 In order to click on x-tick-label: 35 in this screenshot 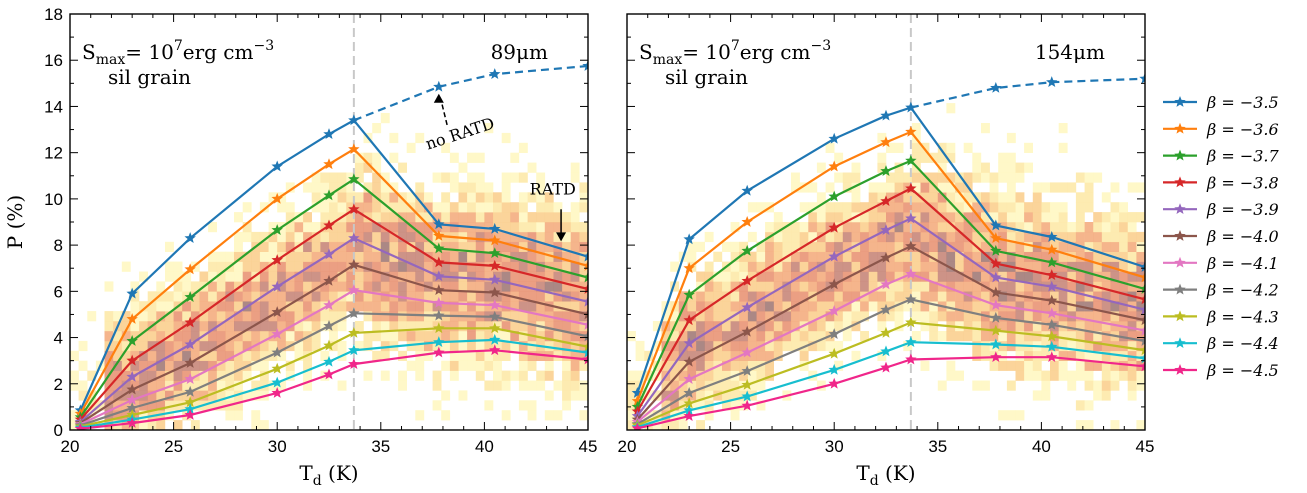, I will do `click(937, 446)`.